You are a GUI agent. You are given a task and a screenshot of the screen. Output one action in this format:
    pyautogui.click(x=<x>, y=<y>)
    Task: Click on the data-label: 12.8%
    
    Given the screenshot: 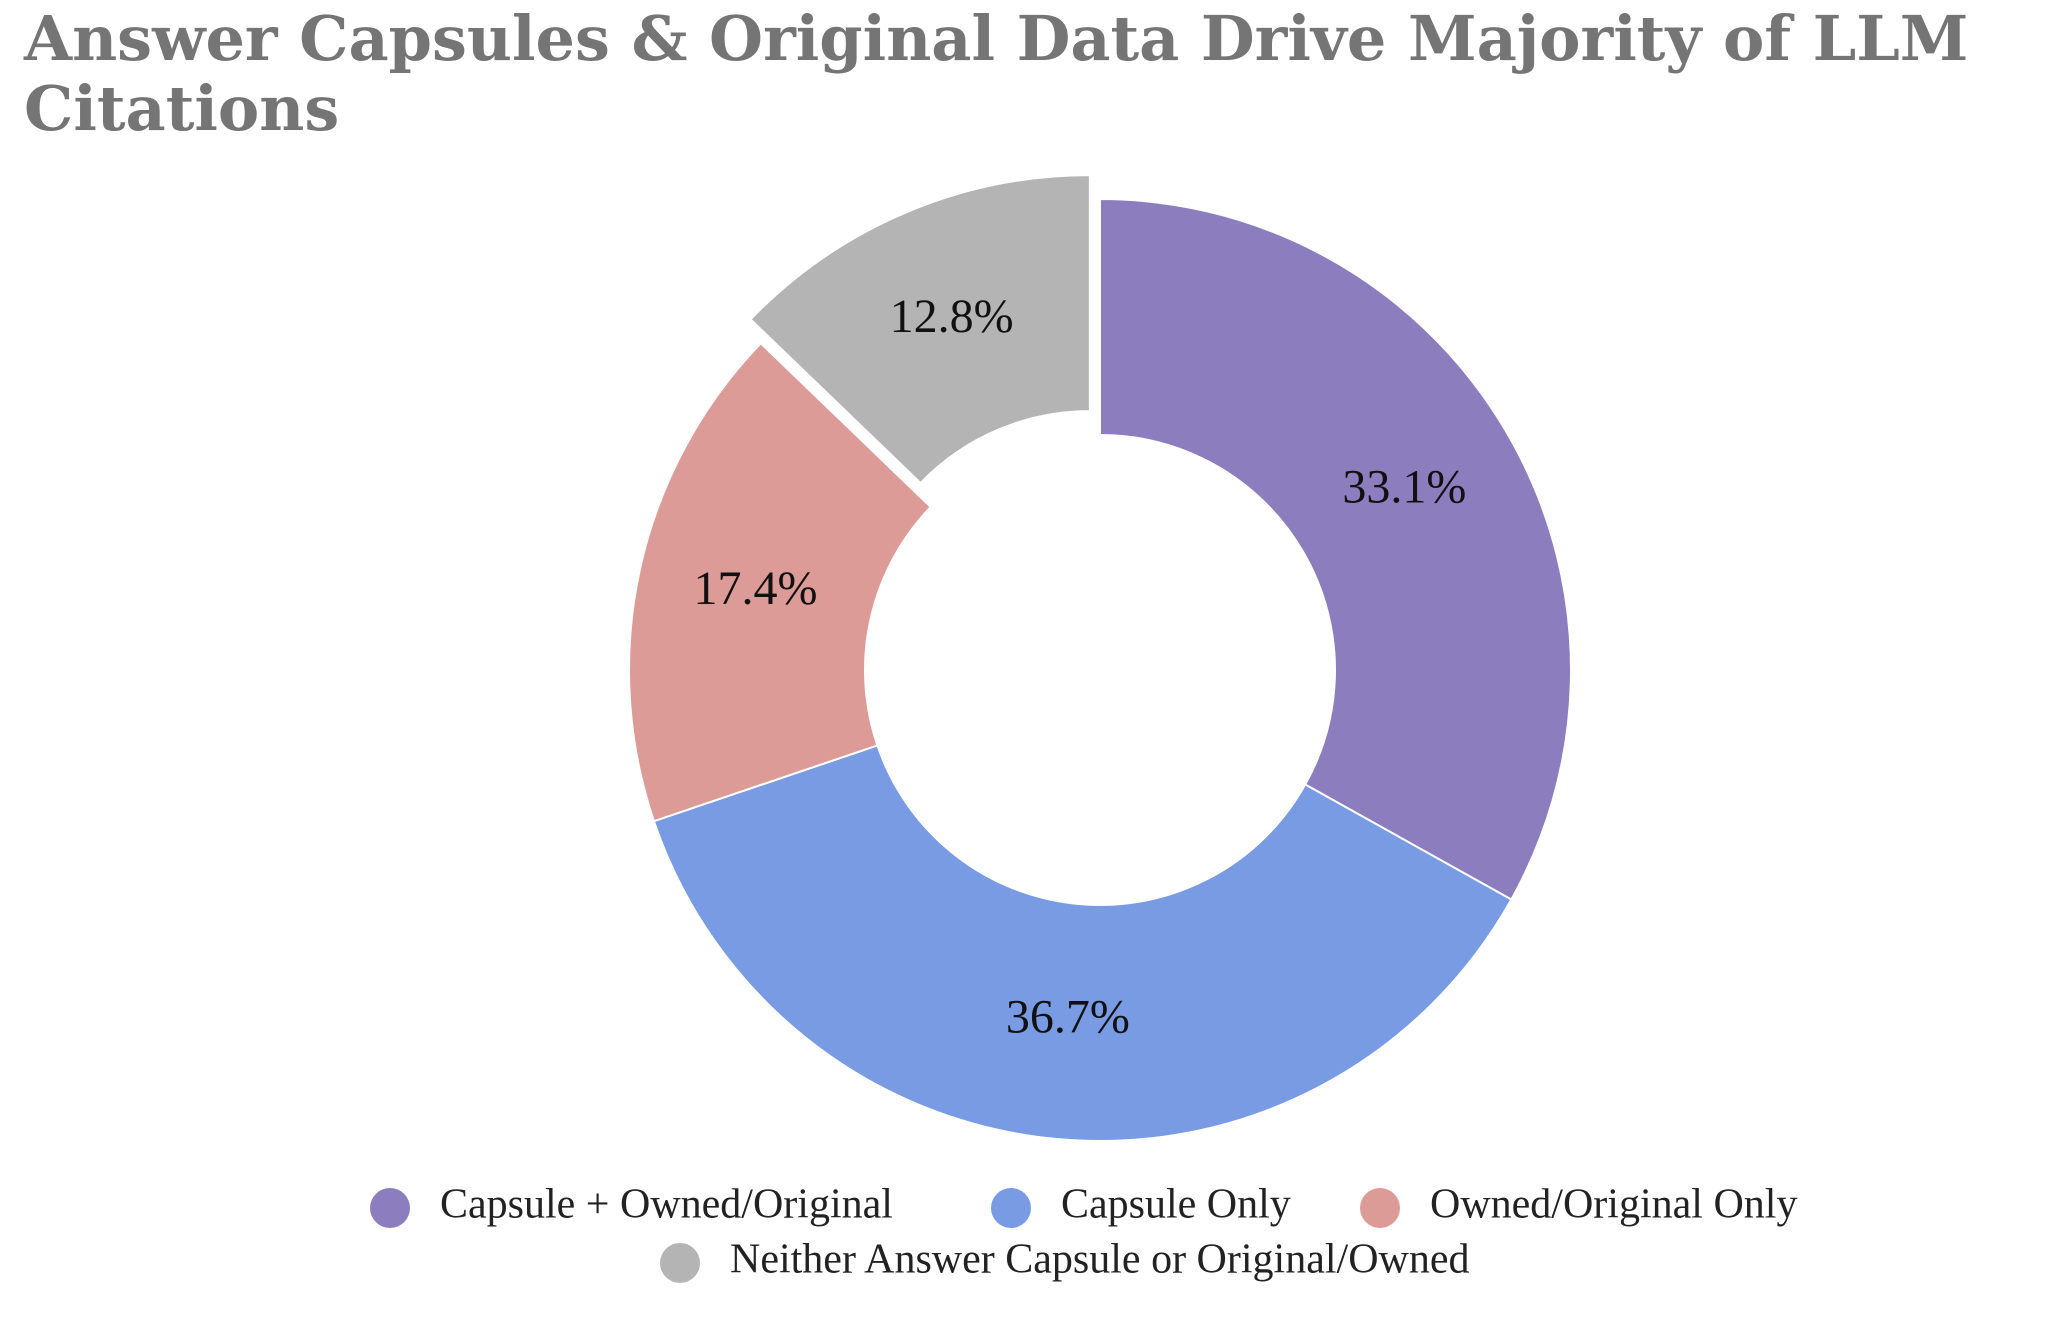 What is the action you would take?
    pyautogui.click(x=952, y=316)
    